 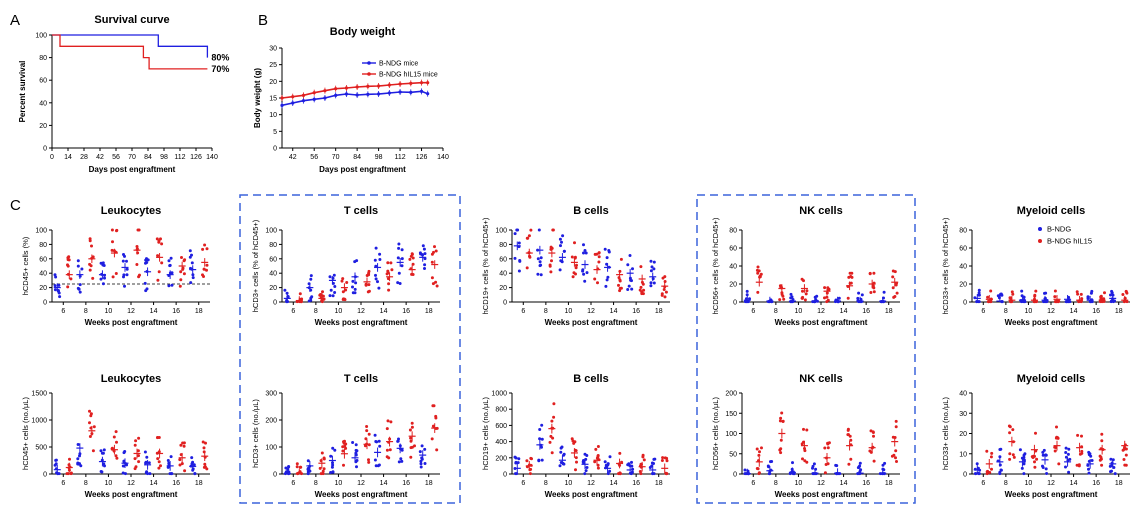 I want to click on scatter-x-tick-label: 6, so click(x=753, y=483).